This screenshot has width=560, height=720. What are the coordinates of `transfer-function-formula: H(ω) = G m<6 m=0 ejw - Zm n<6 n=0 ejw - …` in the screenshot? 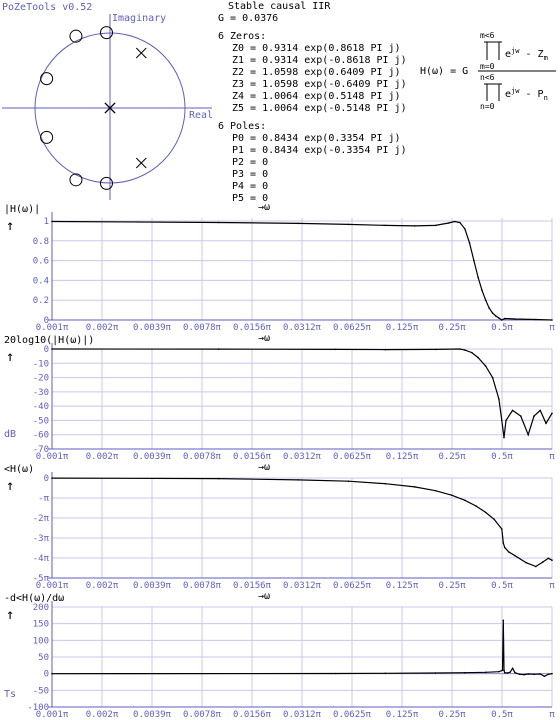 It's located at (488, 71).